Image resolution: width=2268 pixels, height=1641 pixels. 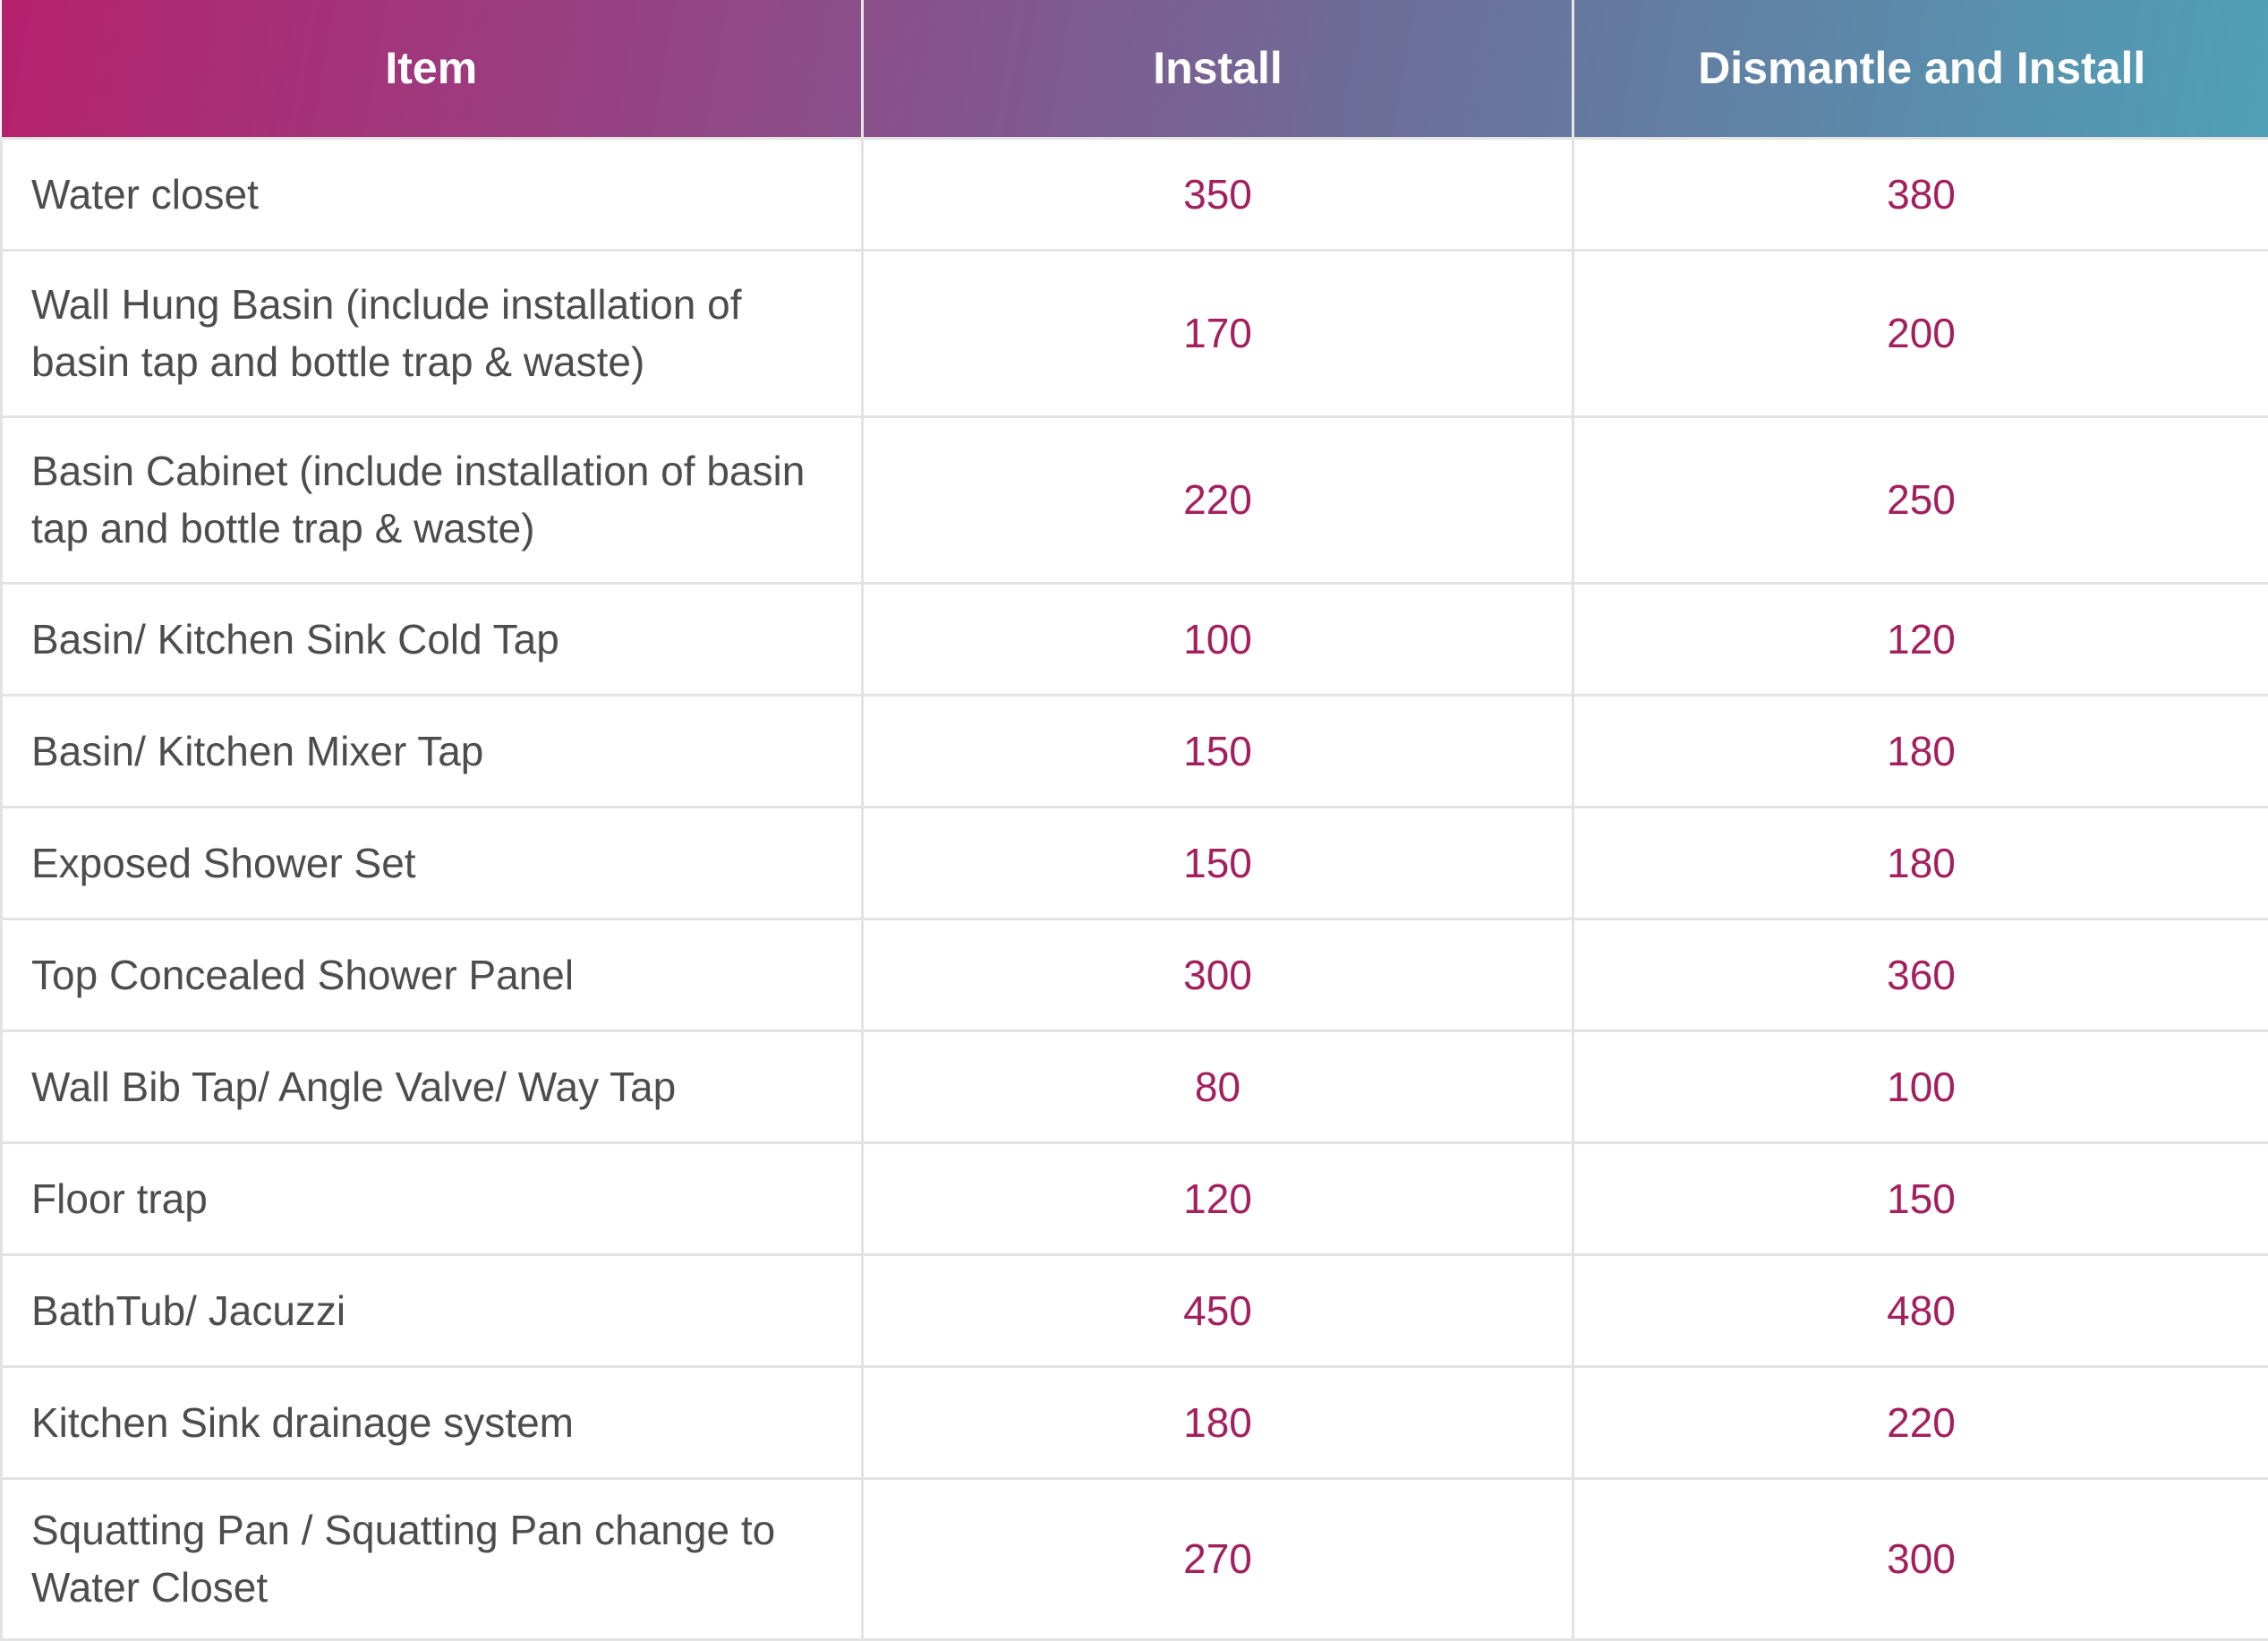 What do you see at coordinates (433, 863) in the screenshot?
I see `item-name: Exposed Shower Set` at bounding box center [433, 863].